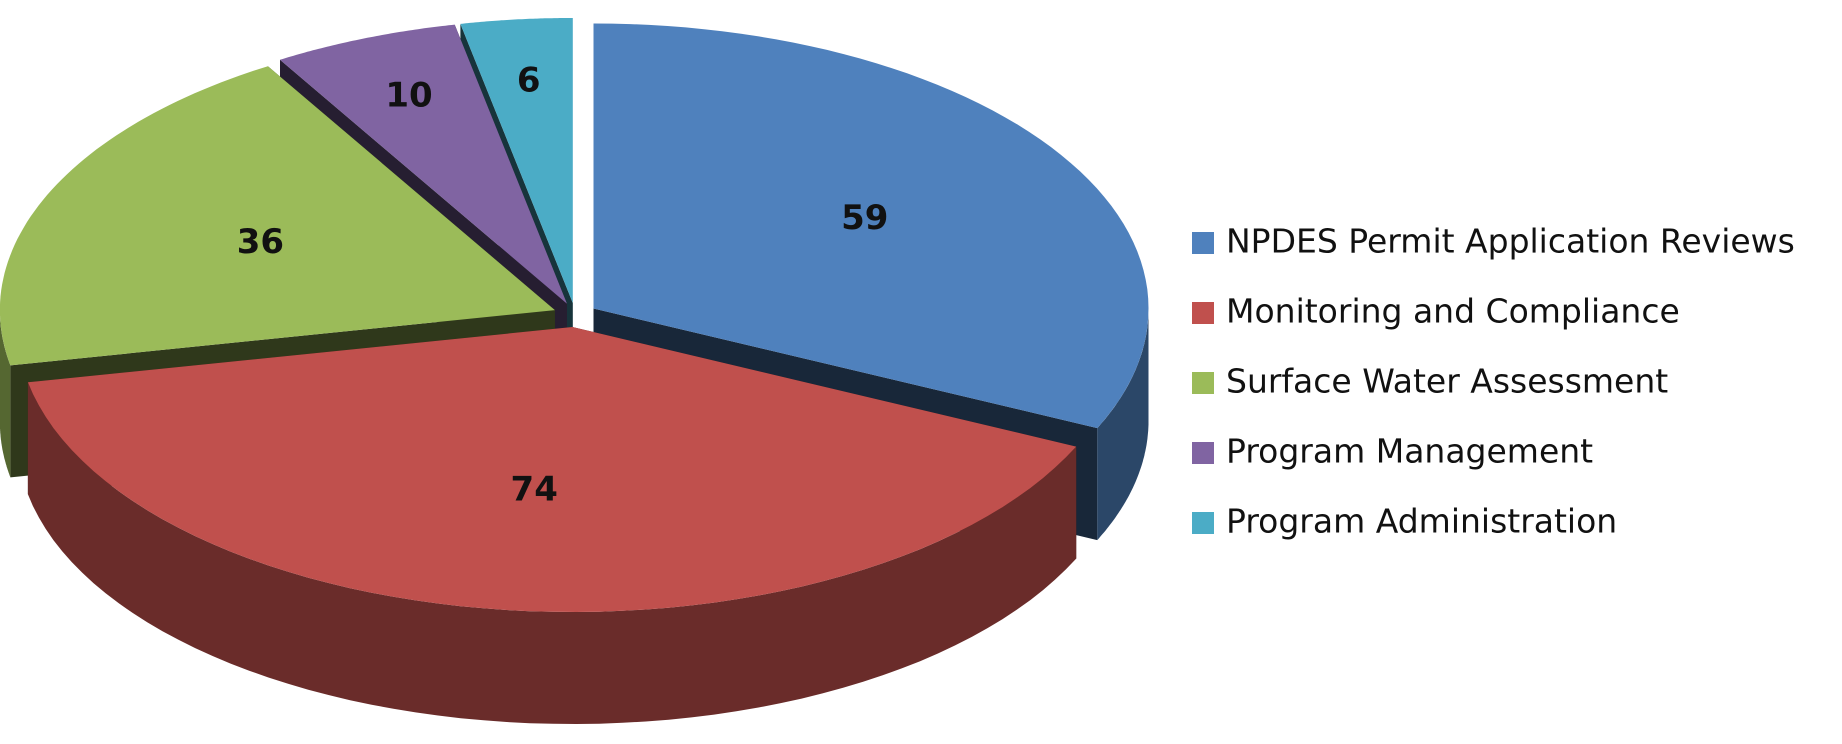 This screenshot has height=744, width=1842. Describe the element at coordinates (529, 80) in the screenshot. I see `data-label: 6` at that location.